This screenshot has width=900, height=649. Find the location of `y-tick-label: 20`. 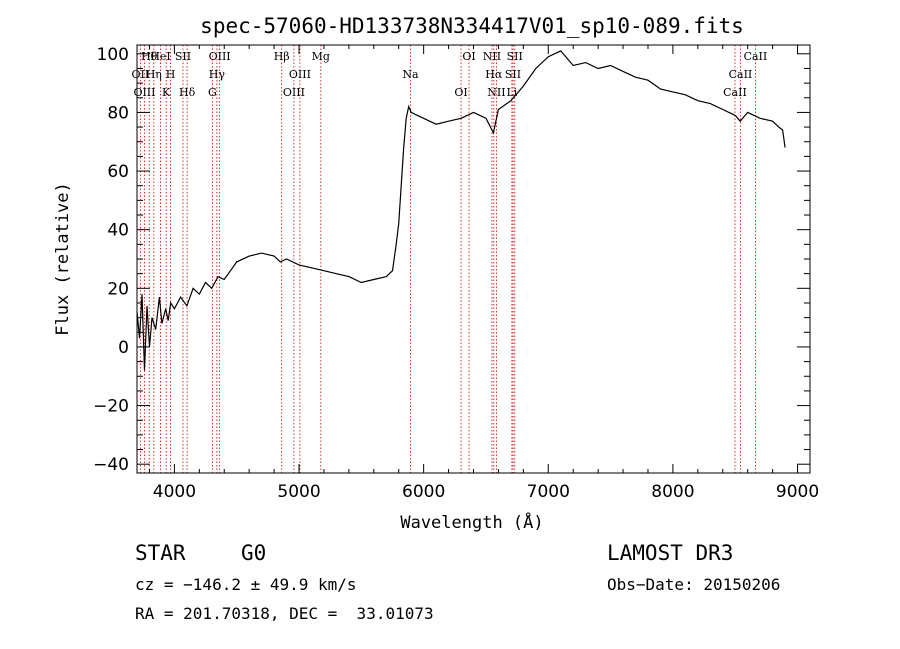

y-tick-label: 20 is located at coordinates (118, 289).